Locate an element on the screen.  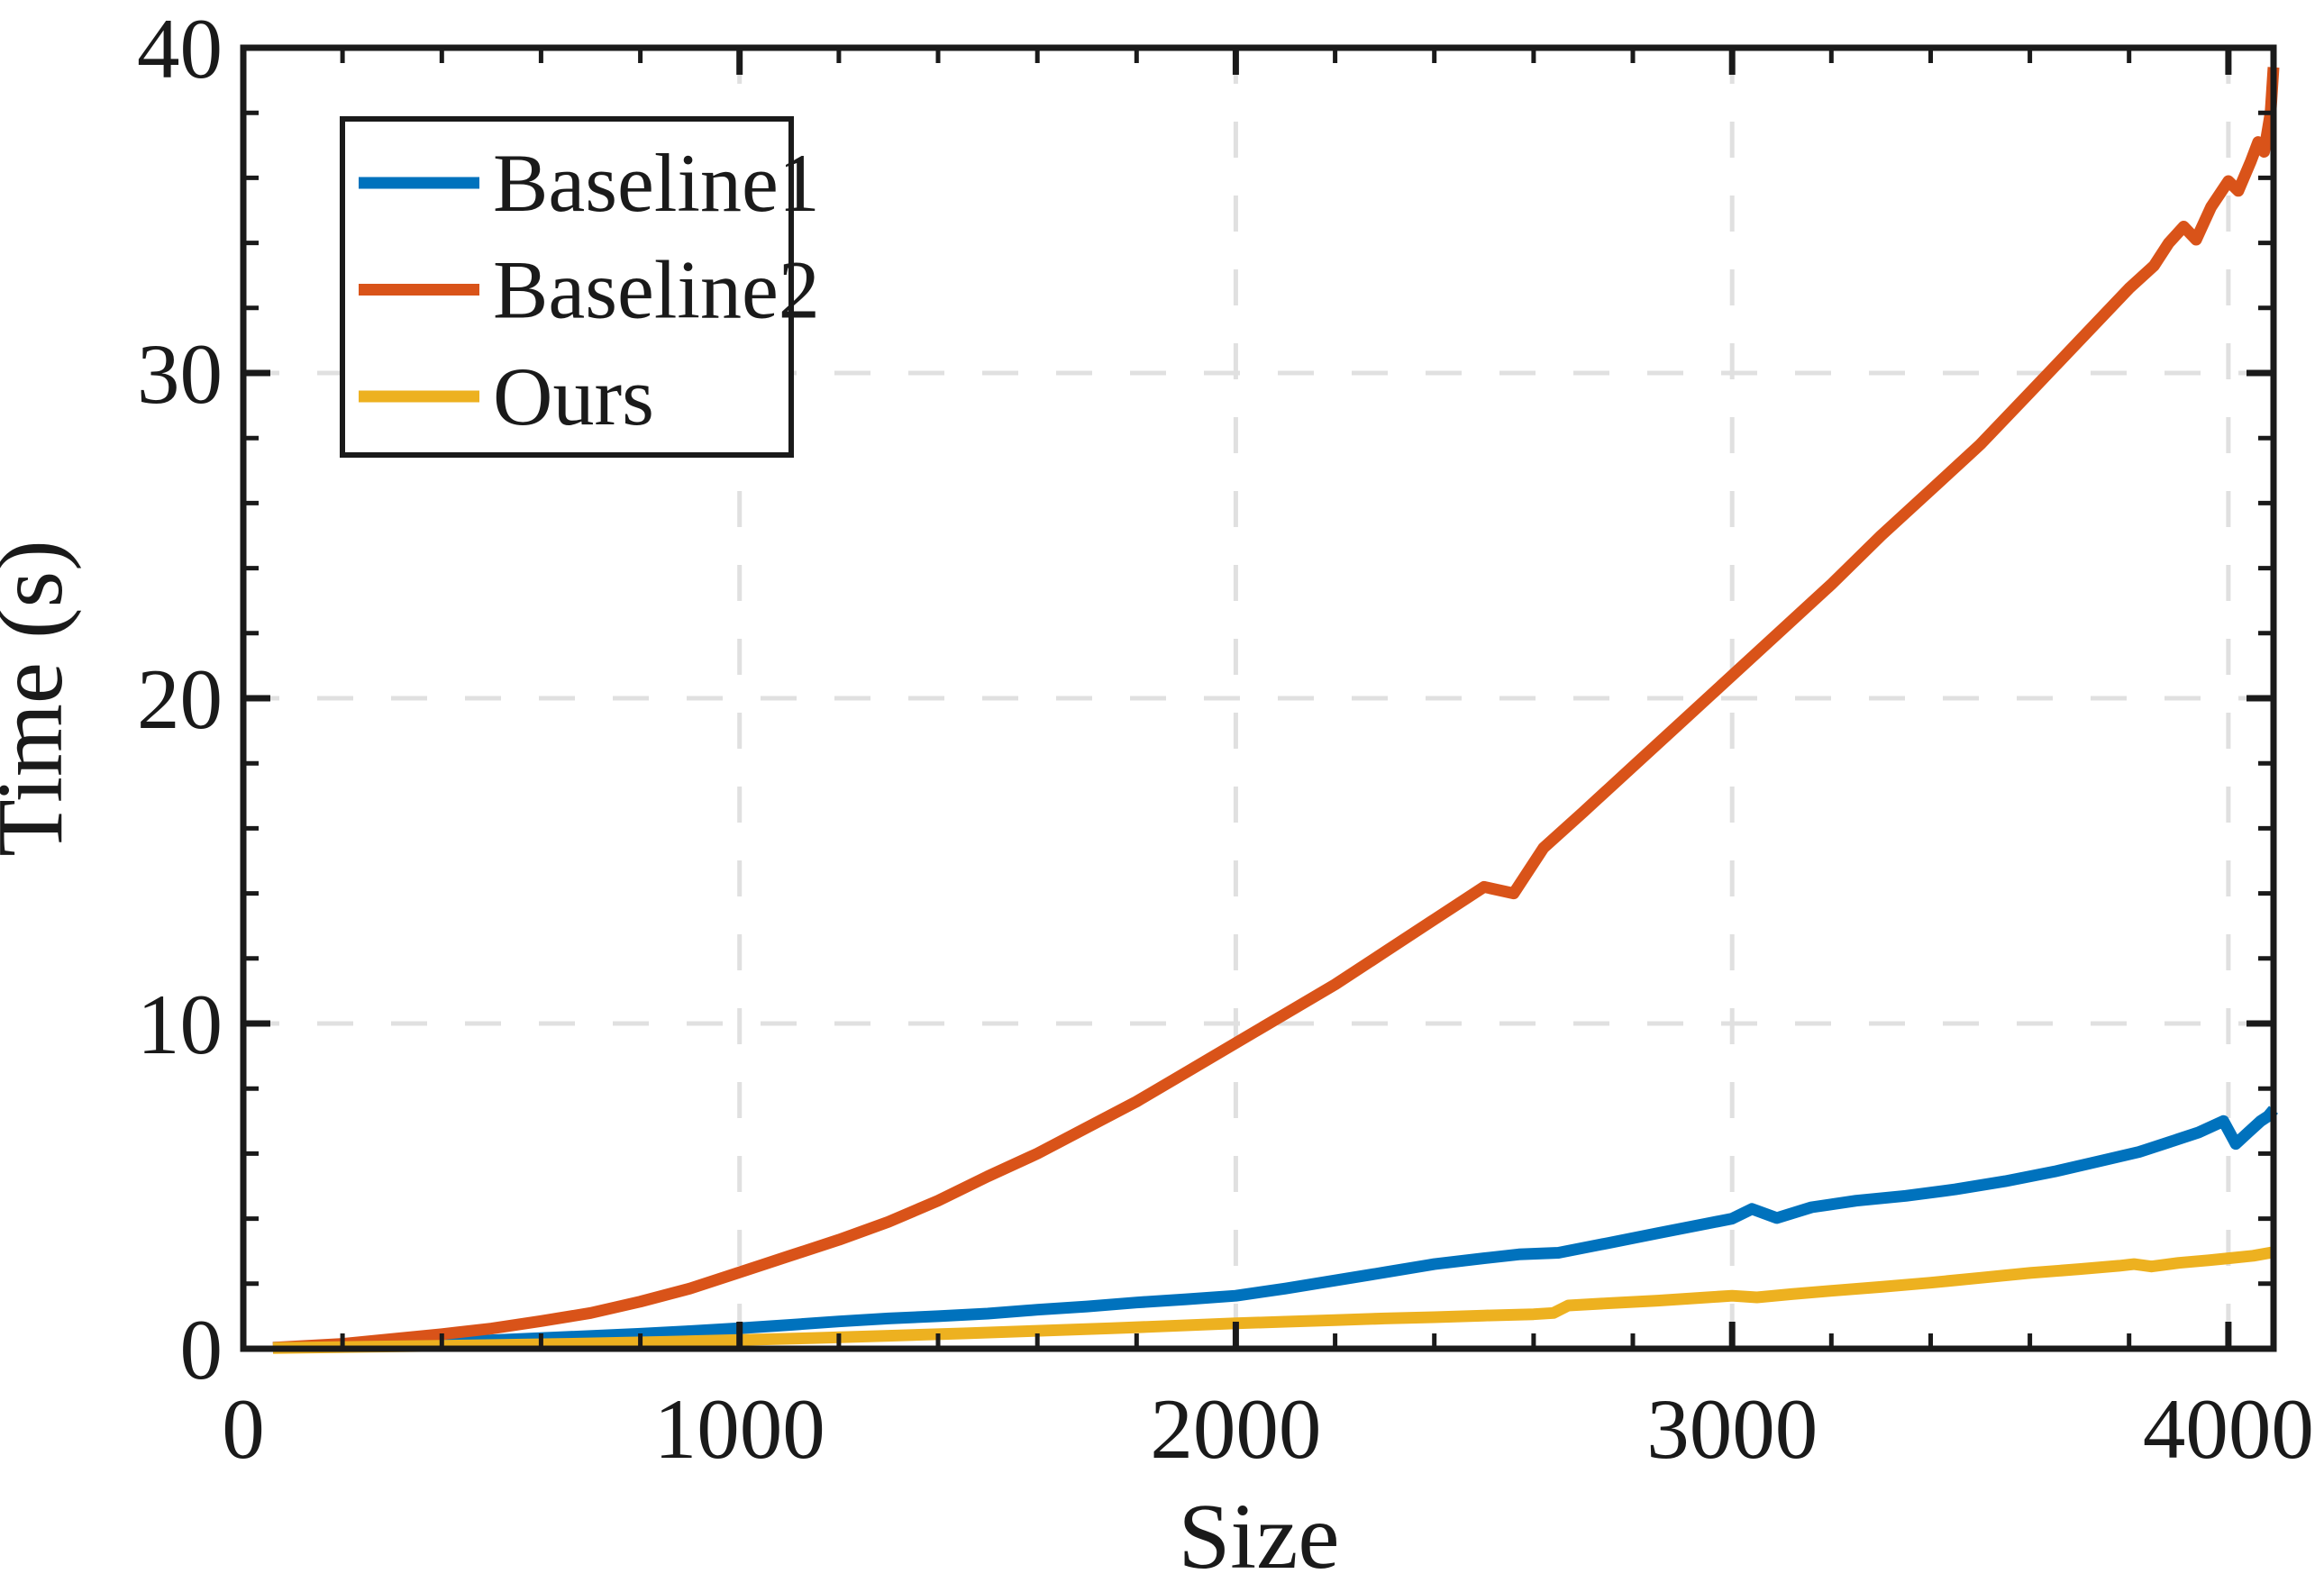
series-line-baseline1 is located at coordinates (1275, 1229).